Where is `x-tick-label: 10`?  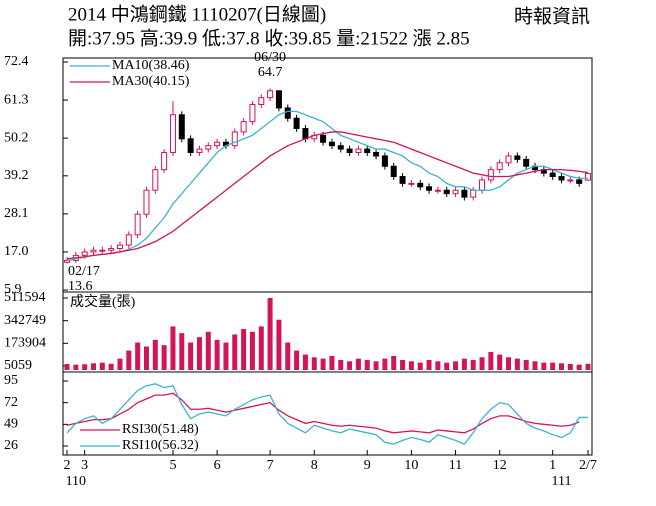
x-tick-label: 10 is located at coordinates (411, 465).